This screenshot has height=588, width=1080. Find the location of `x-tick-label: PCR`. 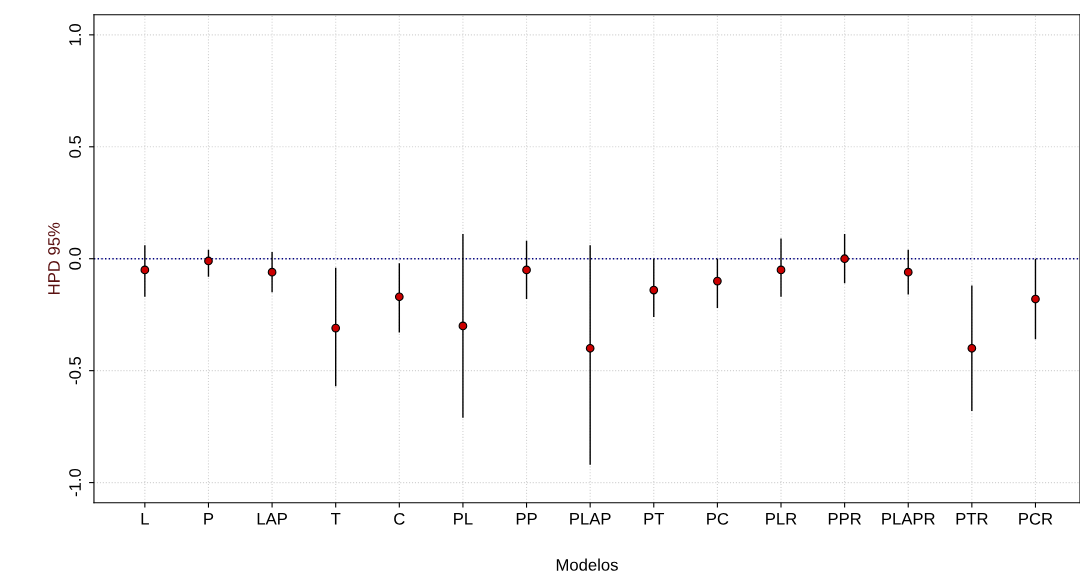

x-tick-label: PCR is located at coordinates (1036, 518).